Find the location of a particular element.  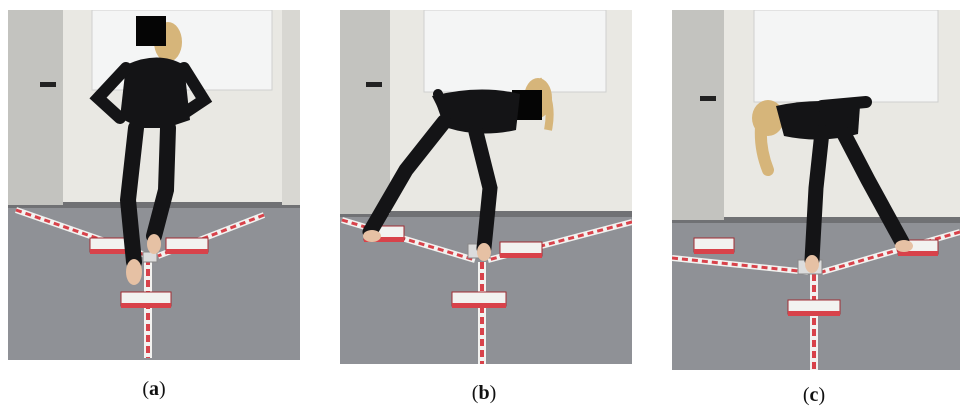

caption-b-letter: b is located at coordinates (484, 393).